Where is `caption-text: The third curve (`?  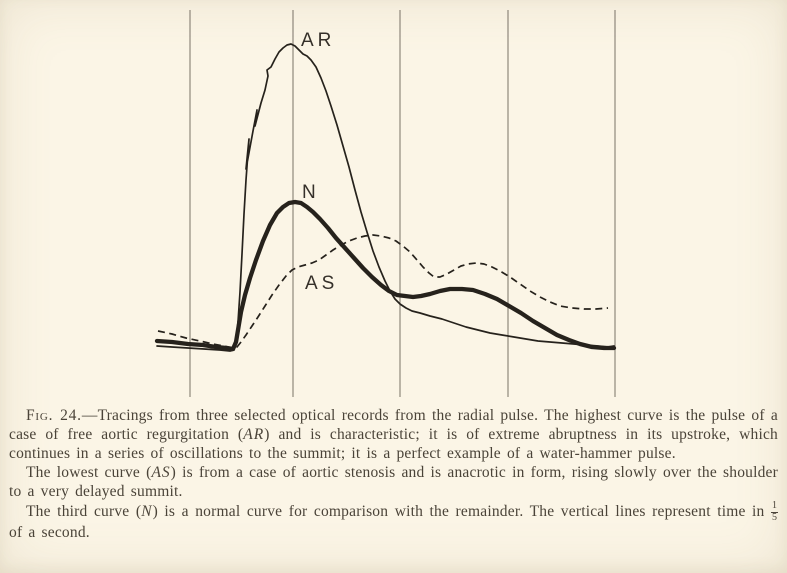
caption-text: The third curve ( is located at coordinates (84, 511).